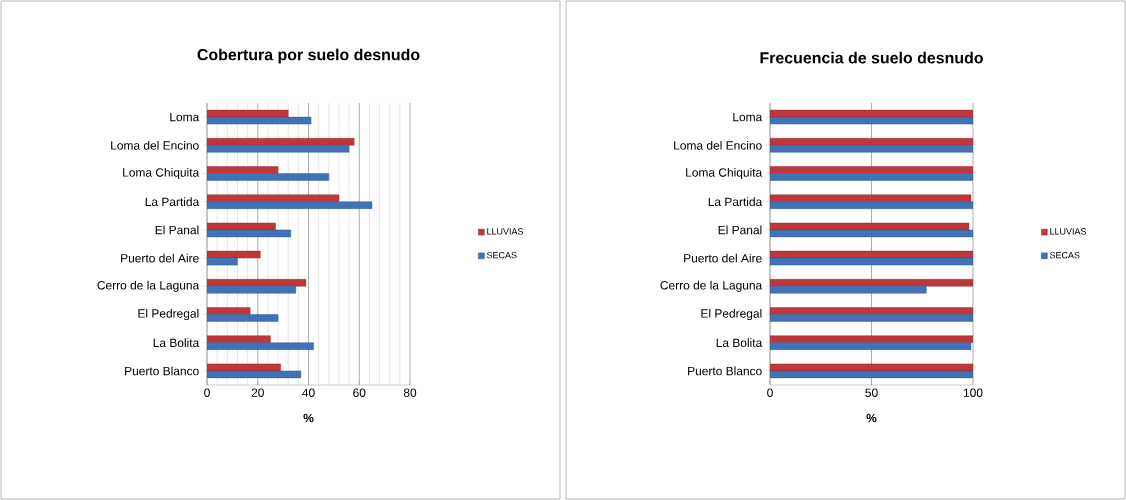 This screenshot has height=500, width=1126. I want to click on chart-title: Frecuencia de suelo desnudo, so click(871, 57).